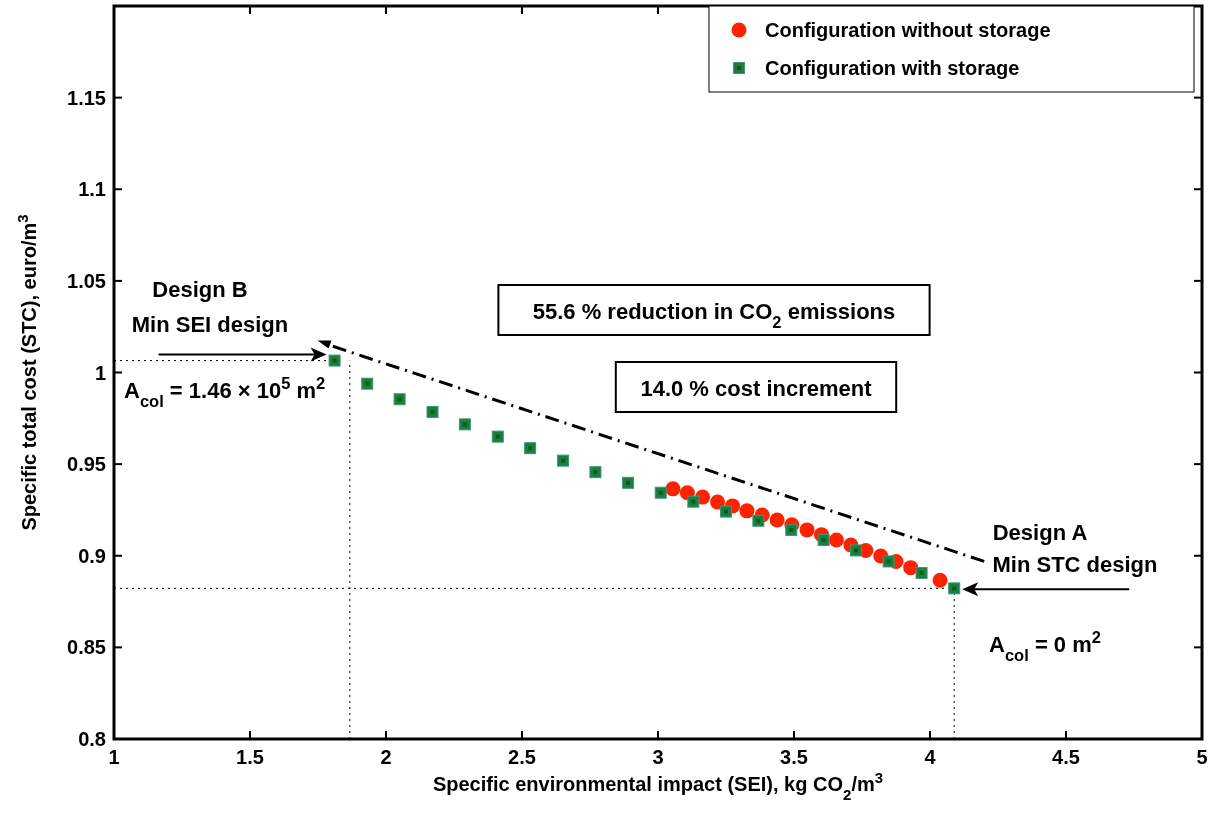 This screenshot has width=1227, height=838. I want to click on x-tick-label: 1, so click(114, 757).